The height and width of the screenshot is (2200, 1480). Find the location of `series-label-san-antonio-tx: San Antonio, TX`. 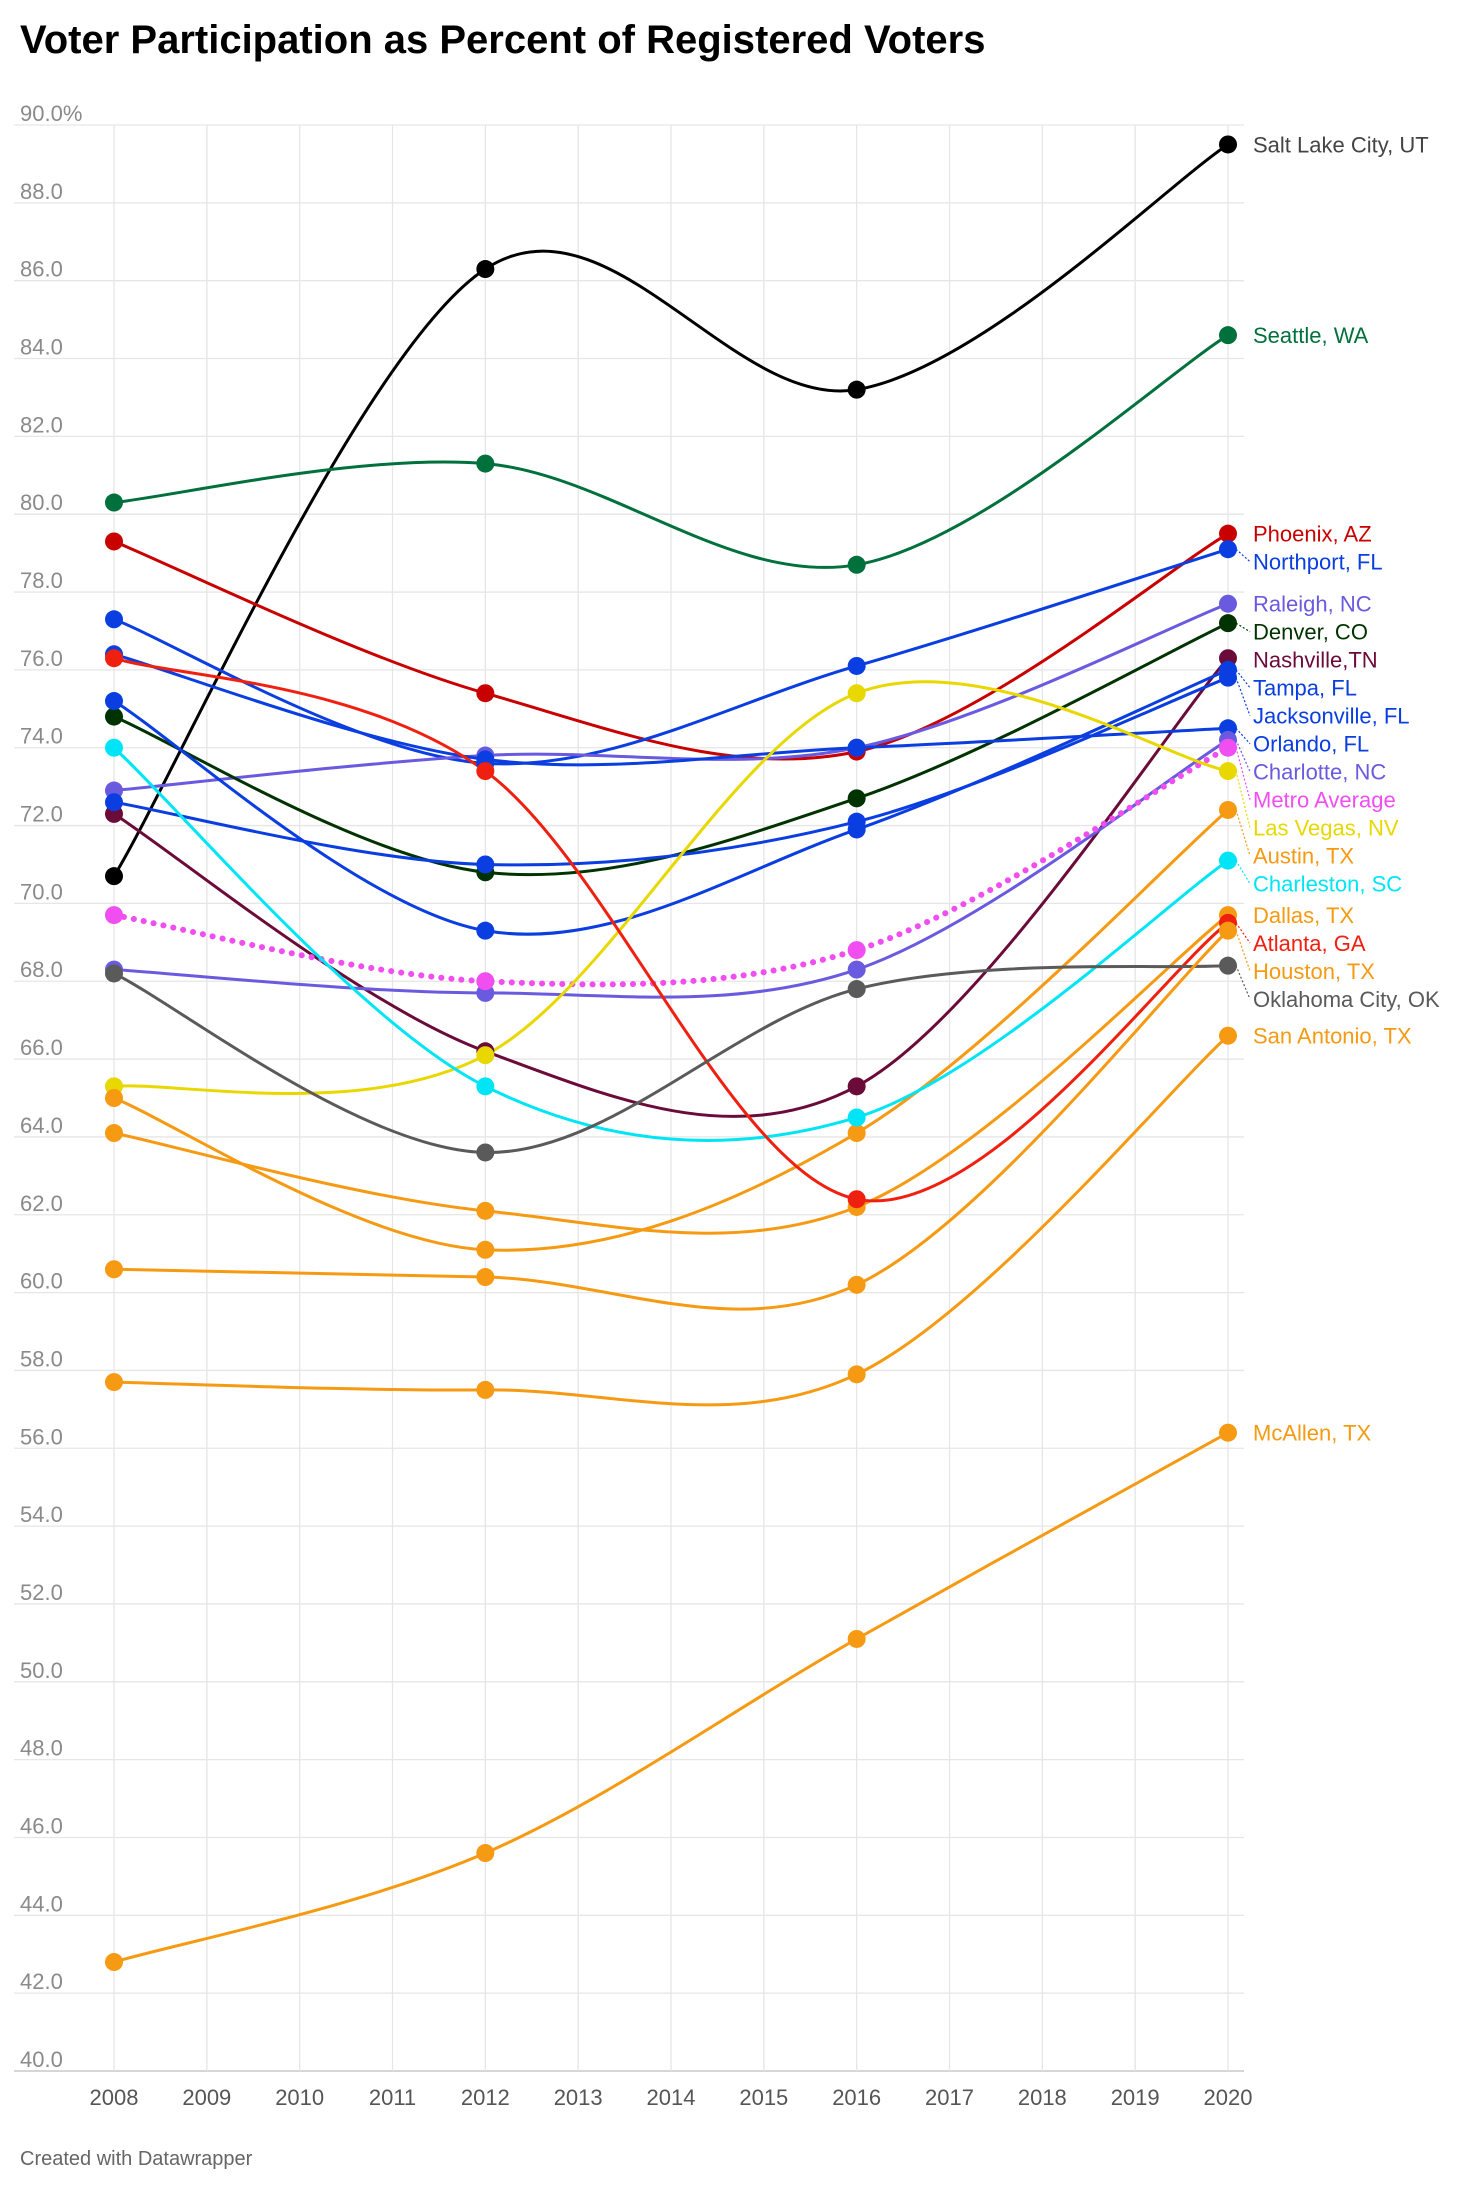

series-label-san-antonio-tx: San Antonio, TX is located at coordinates (1332, 1036).